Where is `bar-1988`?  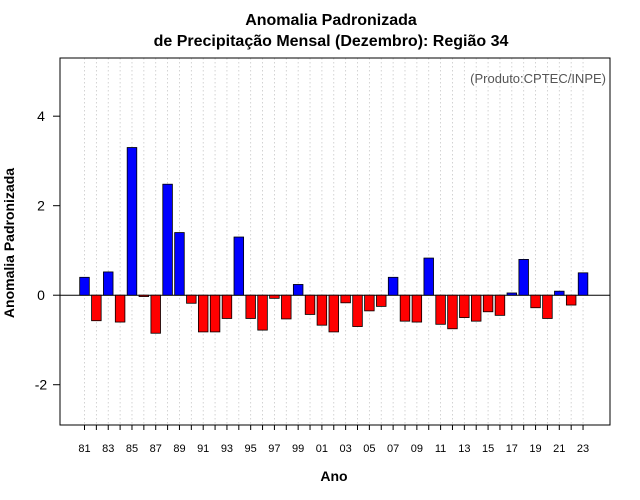 bar-1988 is located at coordinates (167, 239).